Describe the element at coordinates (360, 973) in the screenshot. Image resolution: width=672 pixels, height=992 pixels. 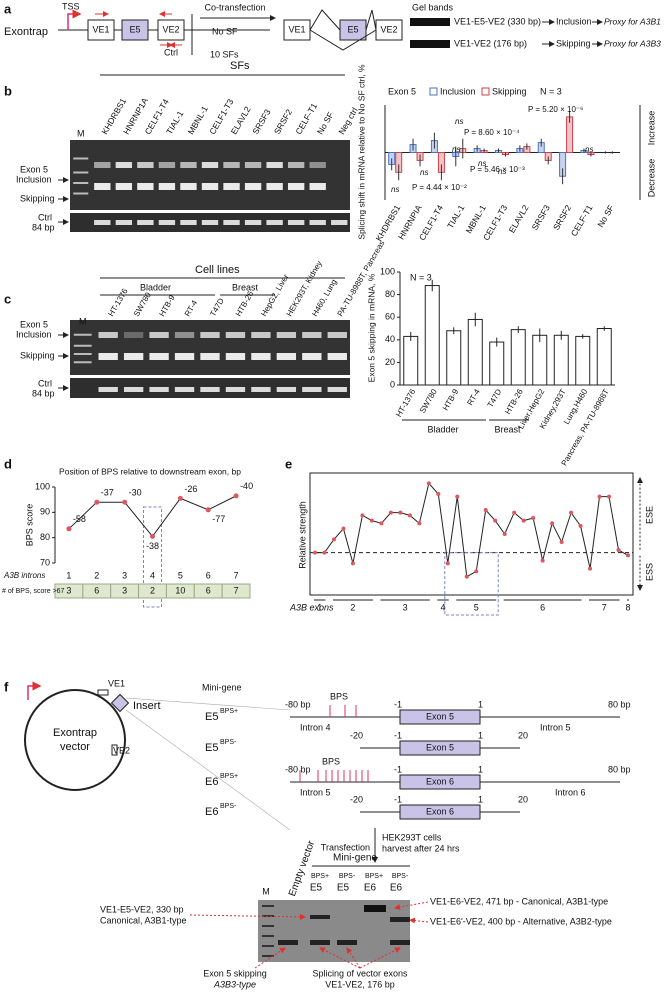
I see `label: Splicing of vector exons` at that location.